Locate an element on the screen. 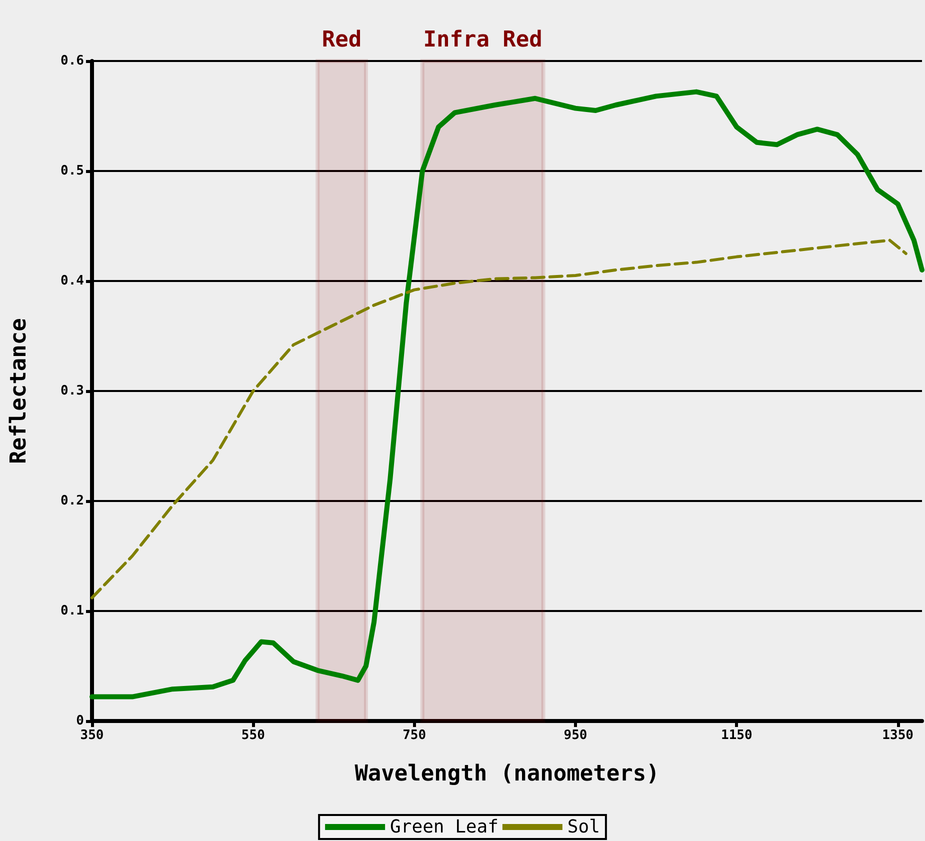  legend-label: Sol is located at coordinates (583, 827).